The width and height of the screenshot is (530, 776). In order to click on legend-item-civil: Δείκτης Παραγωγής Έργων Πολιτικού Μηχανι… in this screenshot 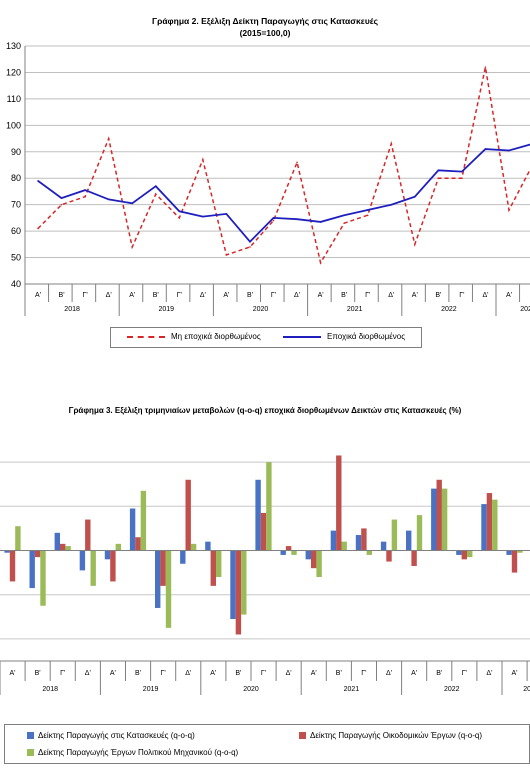, I will do `click(132, 752)`.